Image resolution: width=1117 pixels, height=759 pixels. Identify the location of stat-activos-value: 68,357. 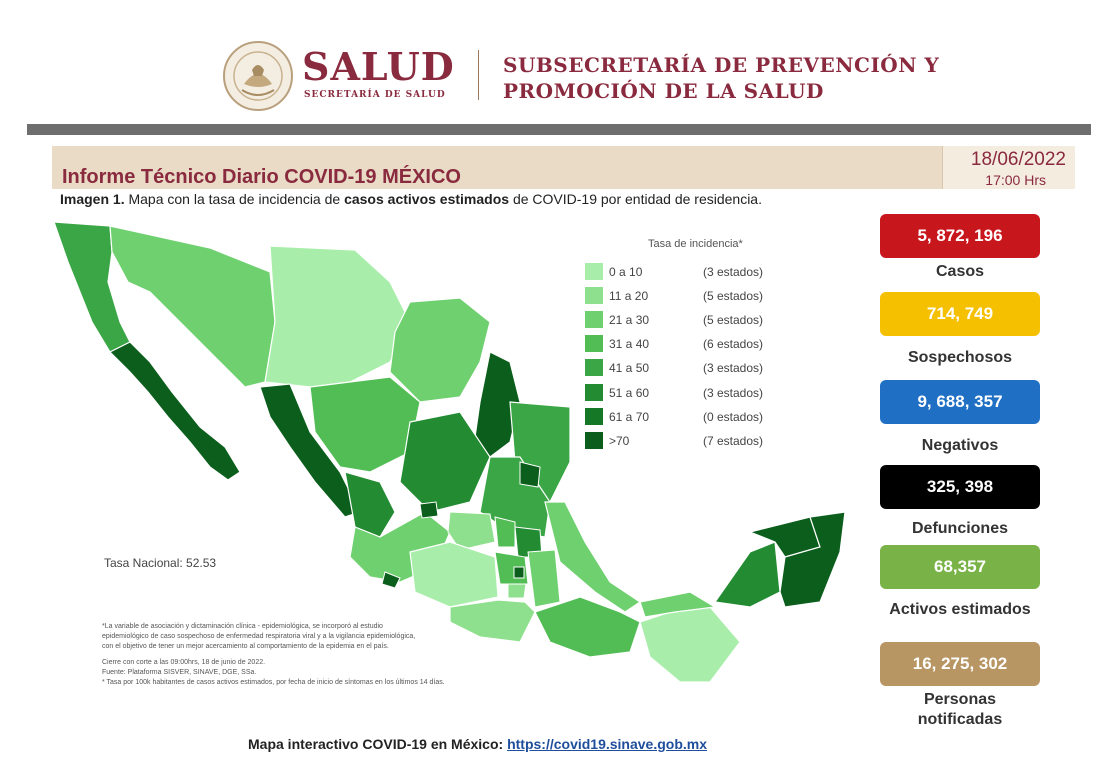
(960, 567).